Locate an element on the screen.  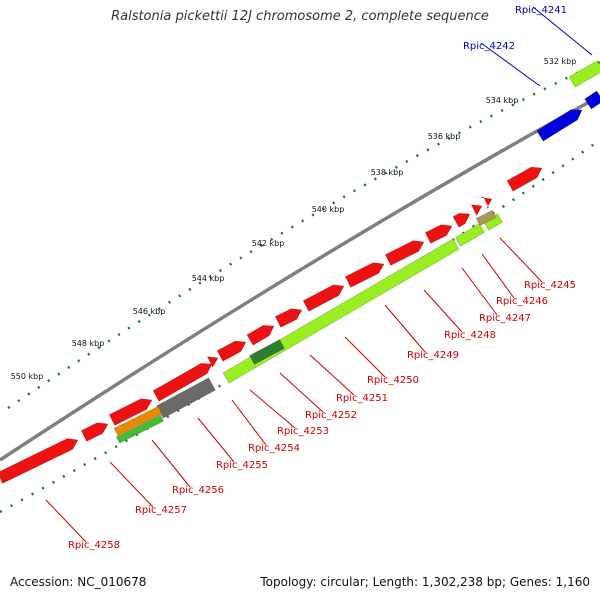
gene-label: Rpic_4247 is located at coordinates (505, 318).